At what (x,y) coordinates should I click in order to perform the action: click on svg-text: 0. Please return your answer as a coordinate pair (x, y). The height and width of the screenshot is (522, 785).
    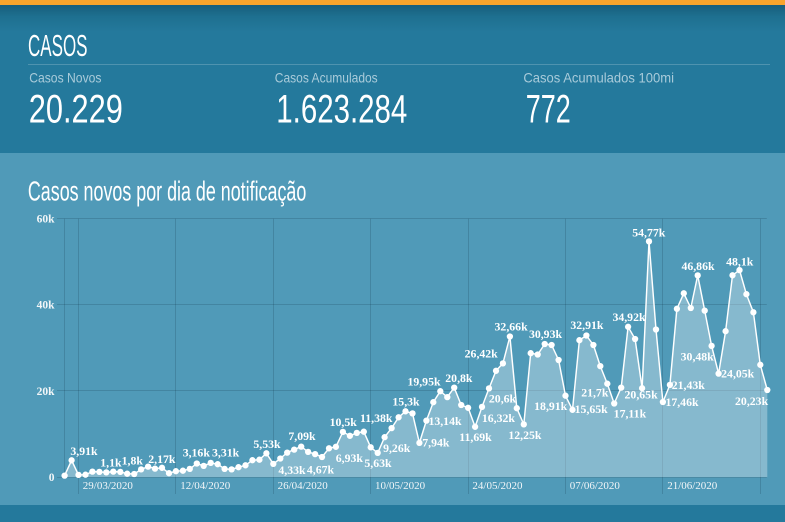
    Looking at the image, I should click on (52, 478).